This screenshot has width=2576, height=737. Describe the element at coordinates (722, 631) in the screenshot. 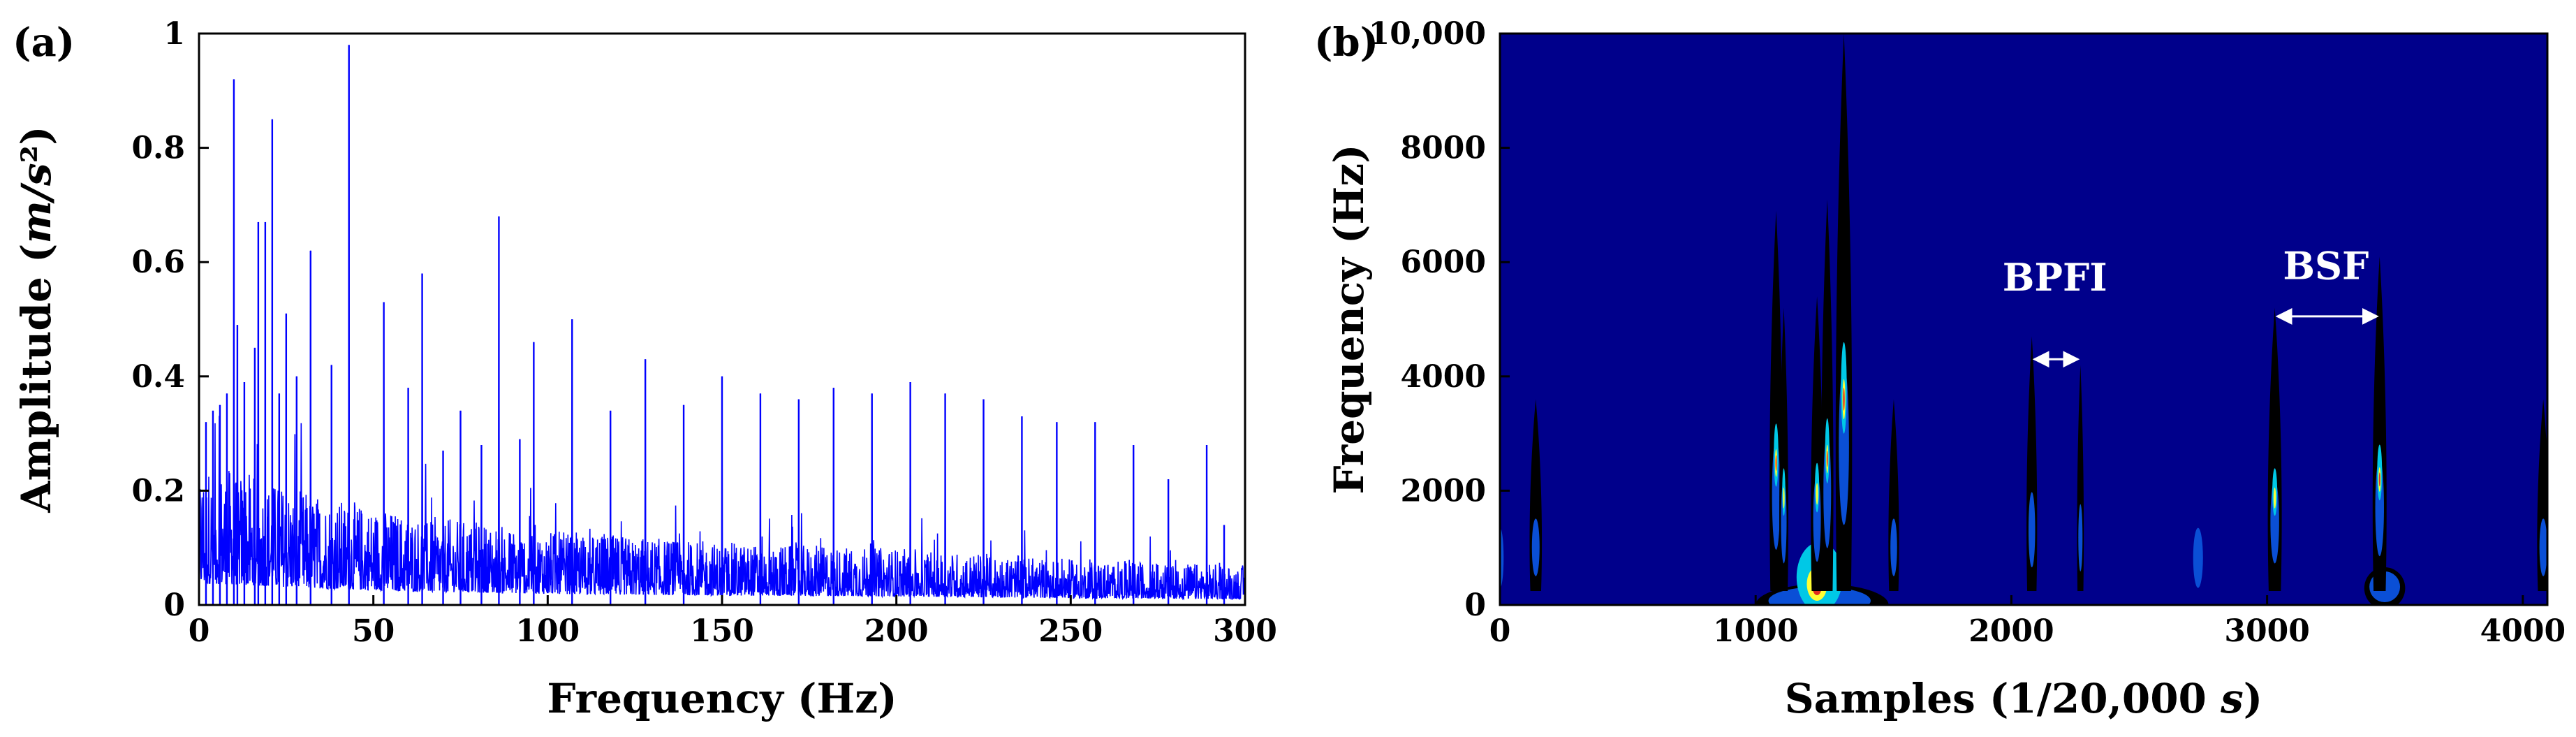

I see `x-tick-label: 150` at that location.